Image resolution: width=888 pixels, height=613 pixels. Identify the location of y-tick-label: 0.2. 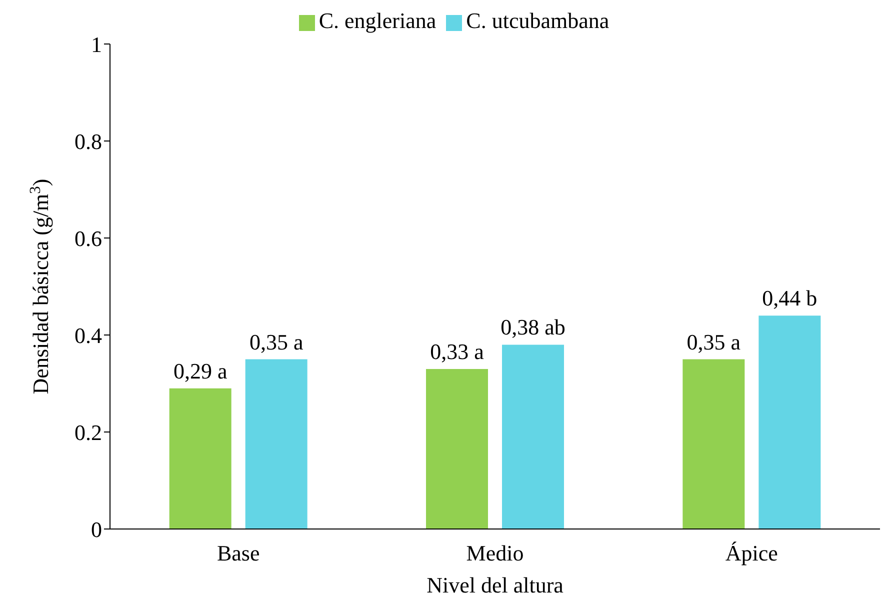
(88, 432).